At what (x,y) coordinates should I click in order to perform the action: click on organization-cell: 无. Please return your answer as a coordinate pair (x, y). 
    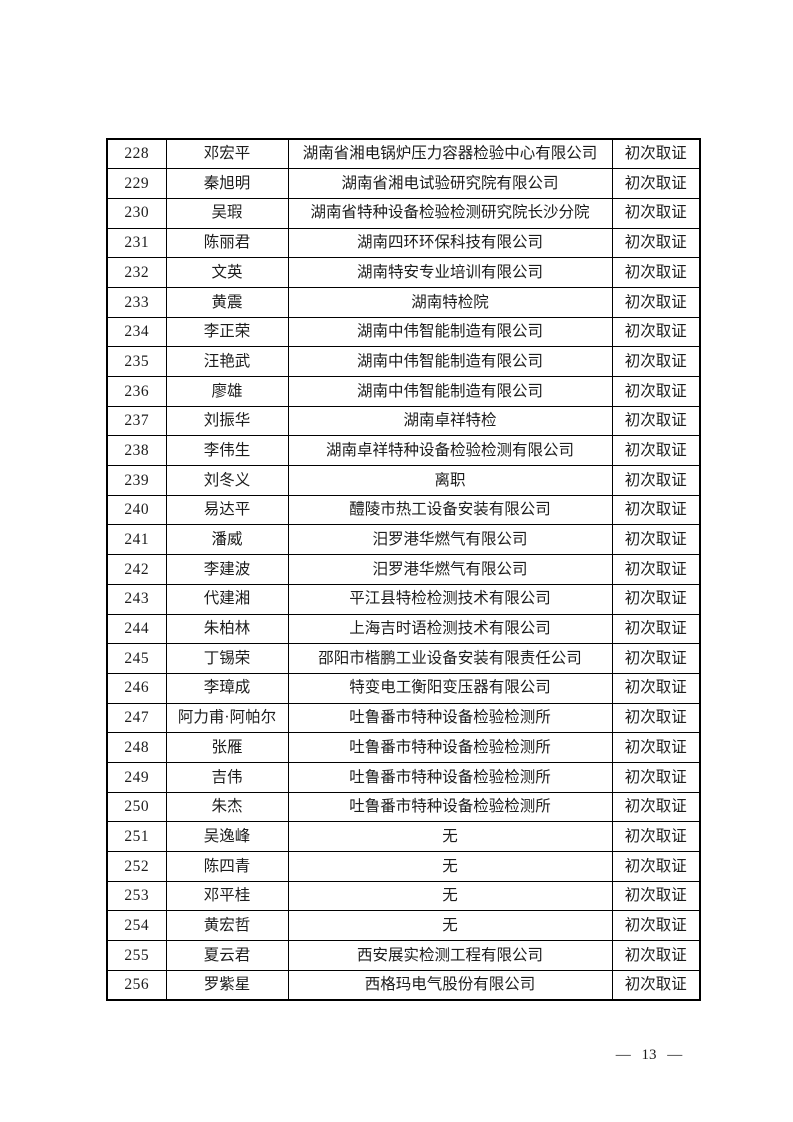
    Looking at the image, I should click on (450, 896).